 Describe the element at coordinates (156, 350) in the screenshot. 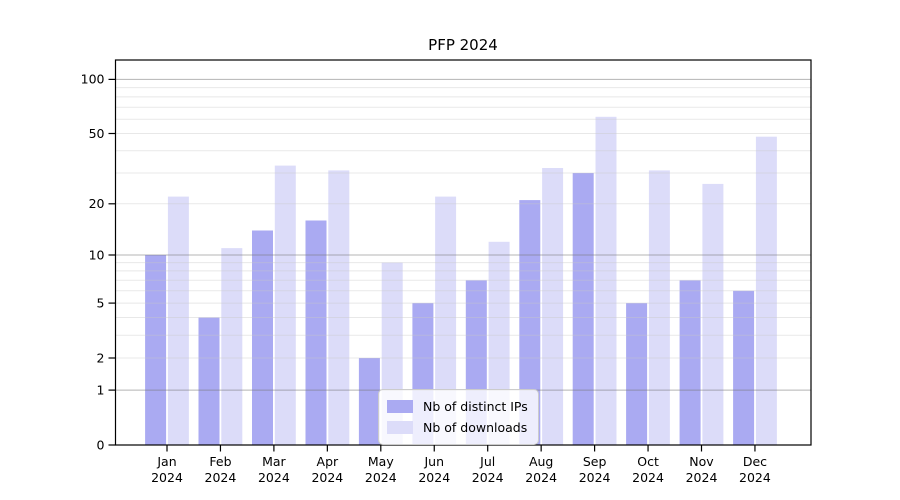

I see `bar-distinct-ips-jan` at that location.